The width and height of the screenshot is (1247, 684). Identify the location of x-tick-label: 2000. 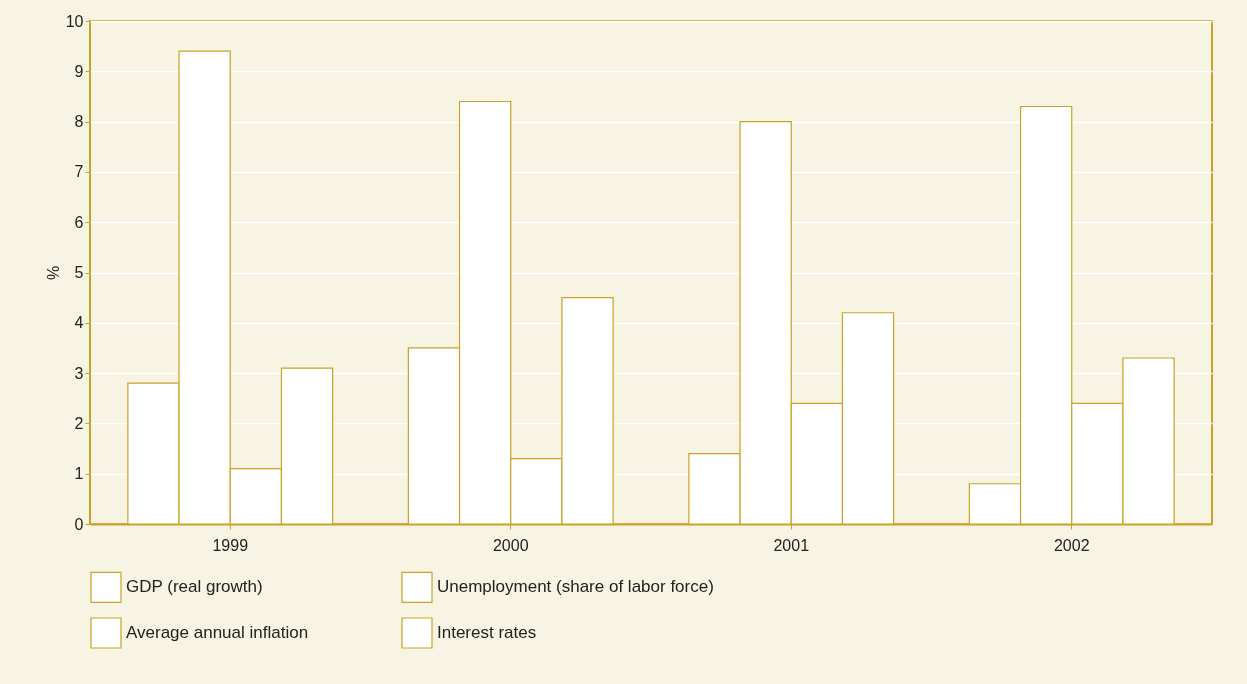
(510, 545).